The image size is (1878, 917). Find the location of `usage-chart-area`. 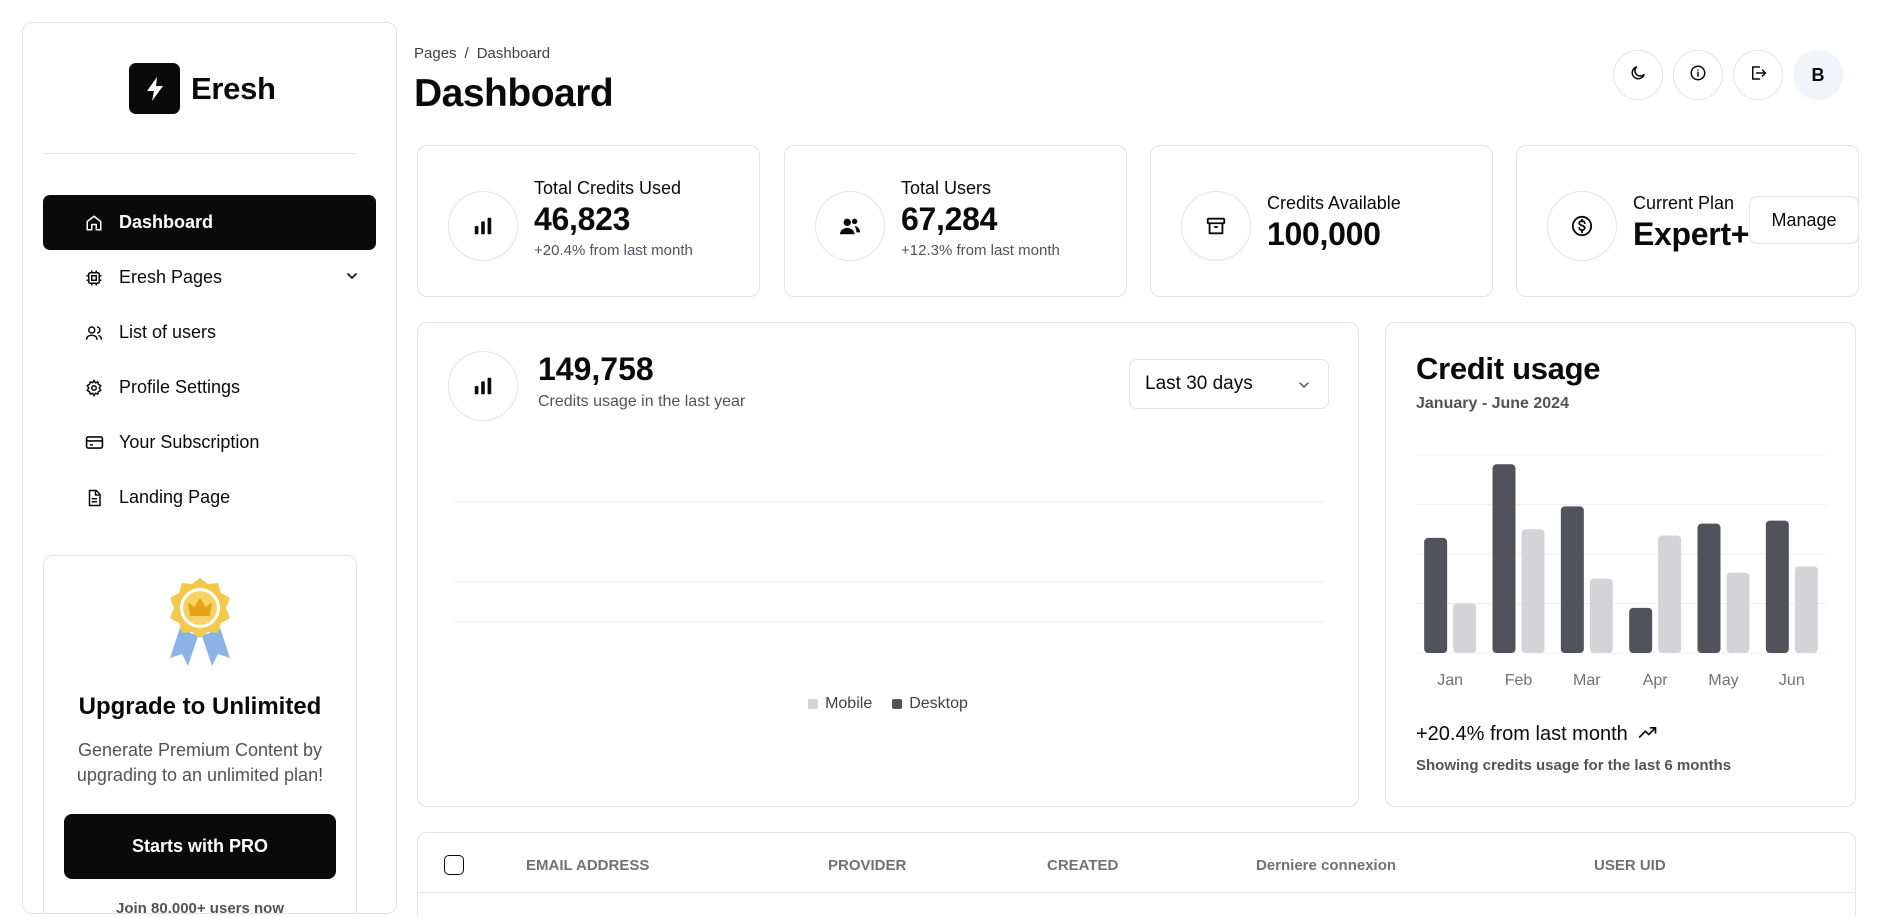

usage-chart-area is located at coordinates (889, 562).